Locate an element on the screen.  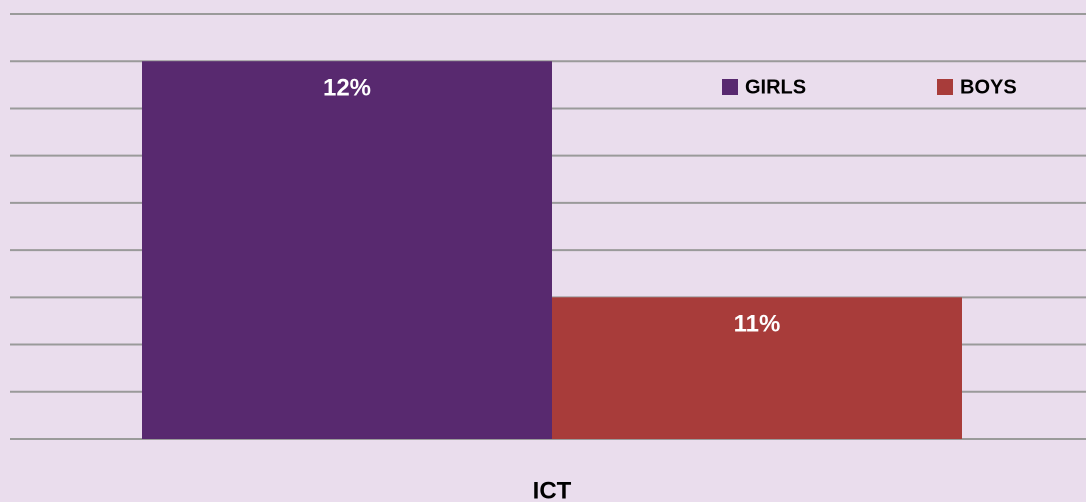
data-label: 11% is located at coordinates (757, 324).